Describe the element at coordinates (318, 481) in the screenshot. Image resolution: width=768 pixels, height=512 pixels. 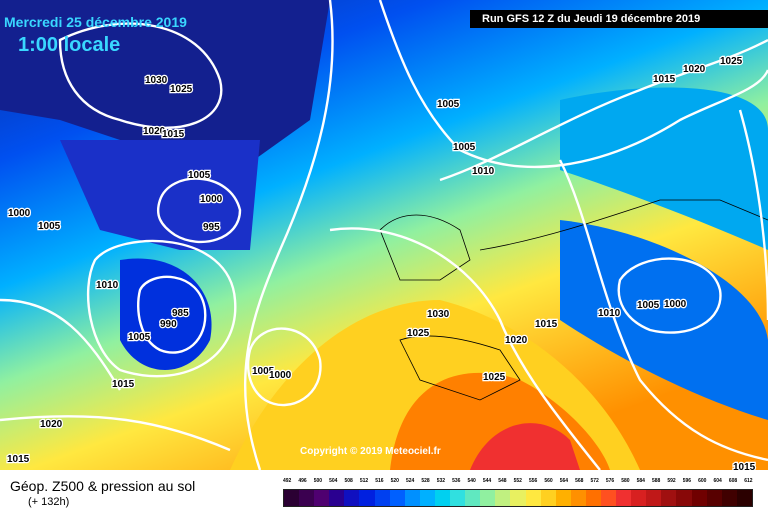
I see `scale-label: 500` at that location.